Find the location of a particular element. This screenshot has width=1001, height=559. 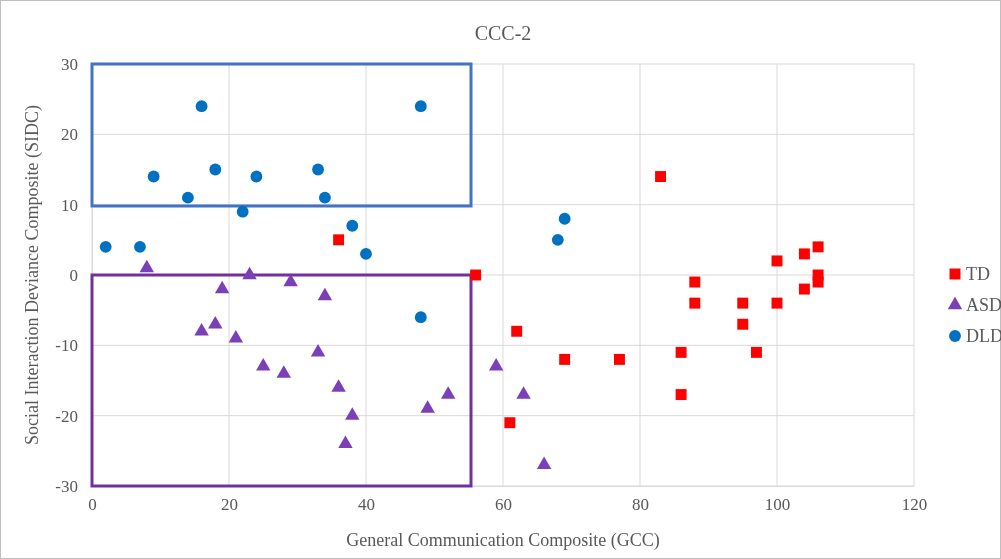

y-tick-label: 30 is located at coordinates (69, 64).